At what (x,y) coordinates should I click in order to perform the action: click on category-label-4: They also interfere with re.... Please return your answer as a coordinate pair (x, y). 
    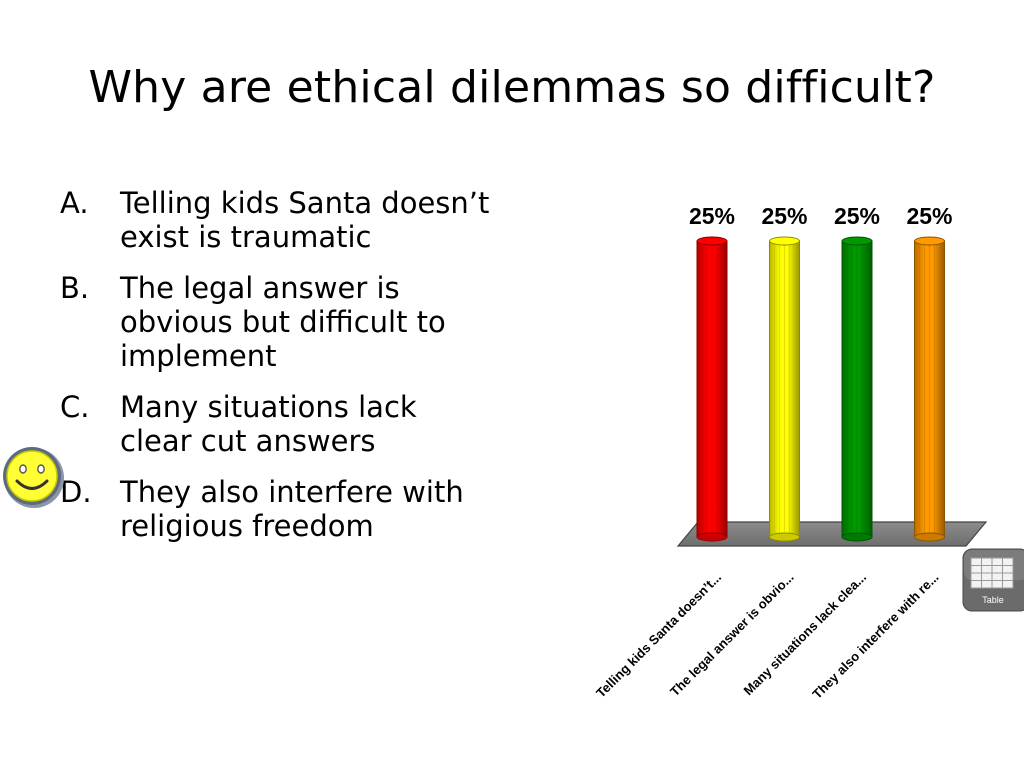
    Looking at the image, I should click on (875, 636).